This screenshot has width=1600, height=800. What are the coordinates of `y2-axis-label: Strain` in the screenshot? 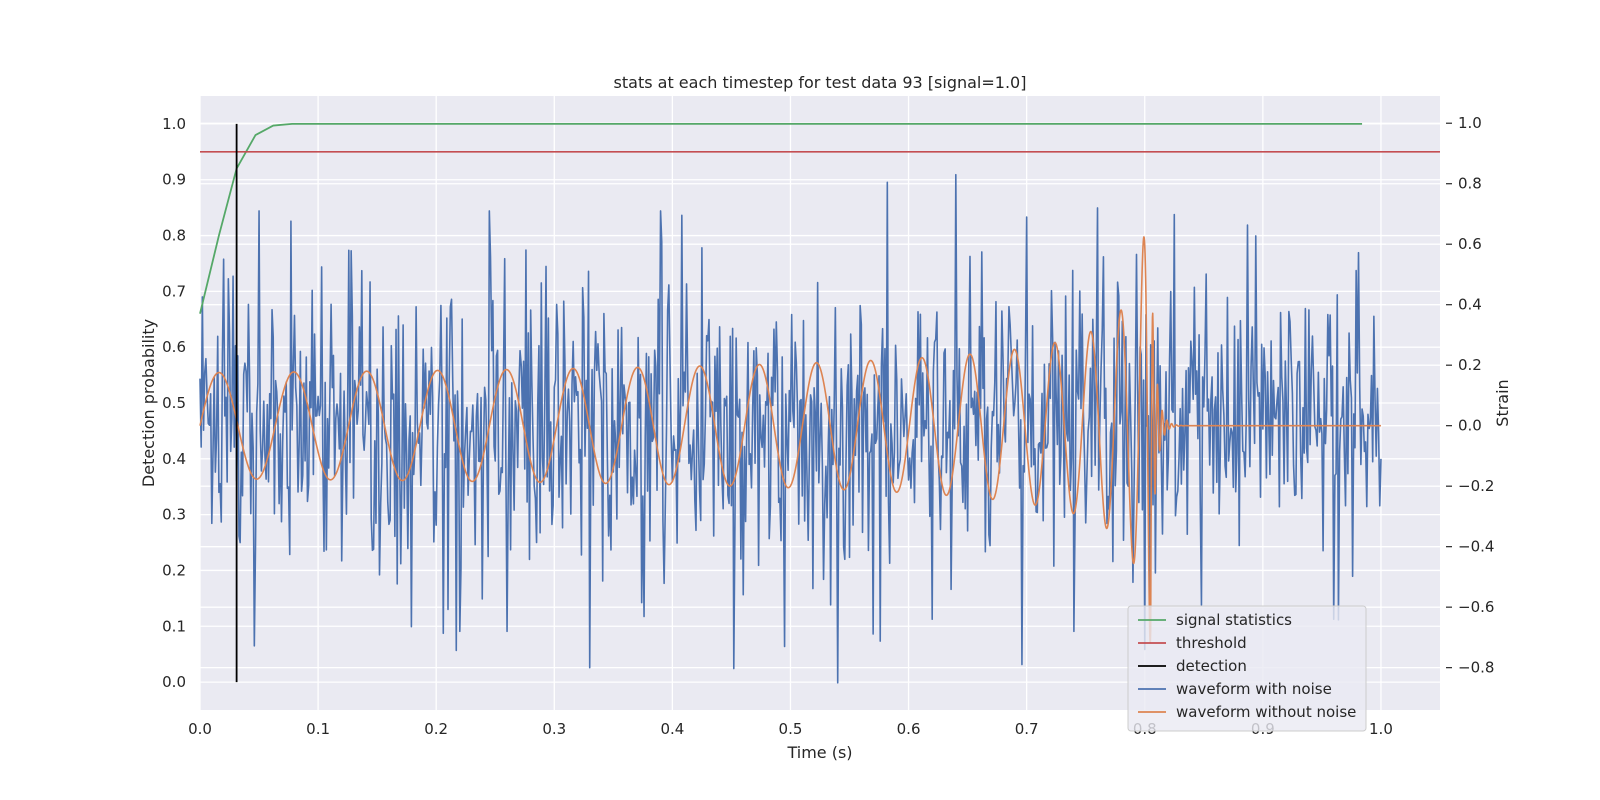 It's located at (1502, 402).